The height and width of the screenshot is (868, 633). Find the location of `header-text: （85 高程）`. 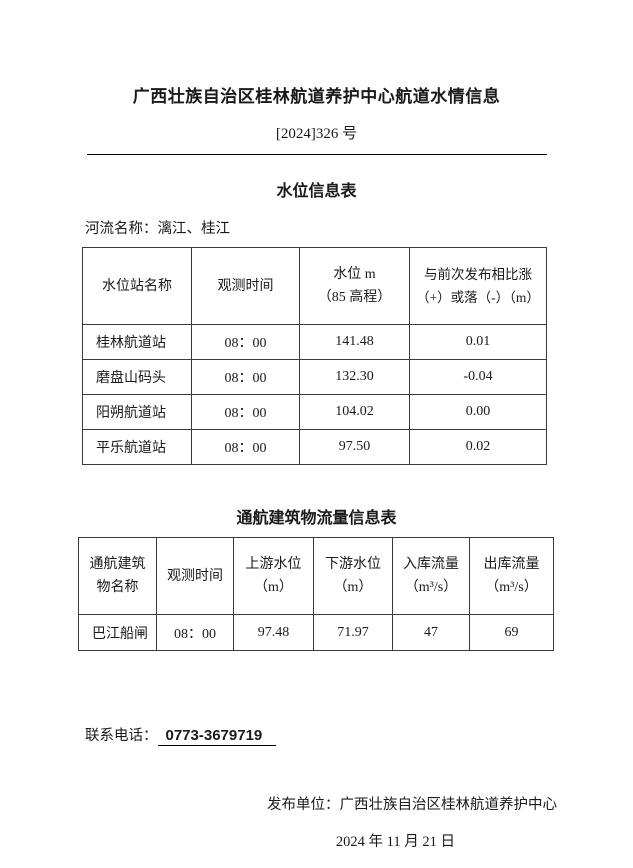

header-text: （85 高程） is located at coordinates (354, 297).